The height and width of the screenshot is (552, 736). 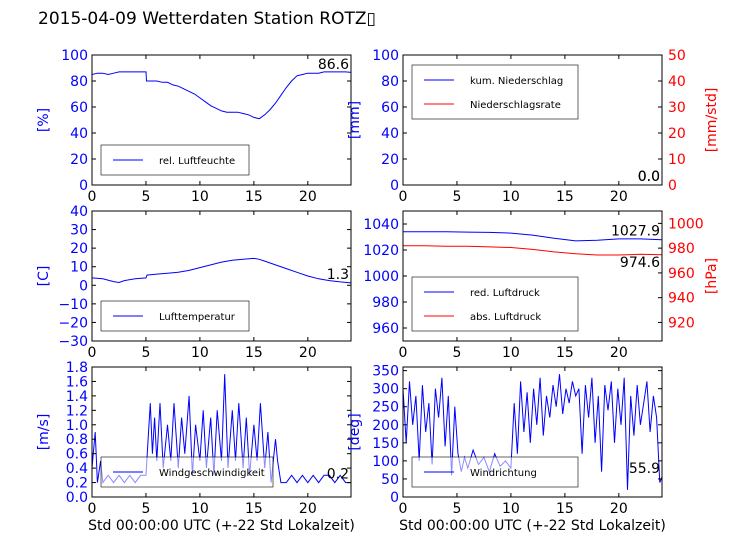 What do you see at coordinates (44, 120) in the screenshot?
I see `y-axis-label: [%]` at bounding box center [44, 120].